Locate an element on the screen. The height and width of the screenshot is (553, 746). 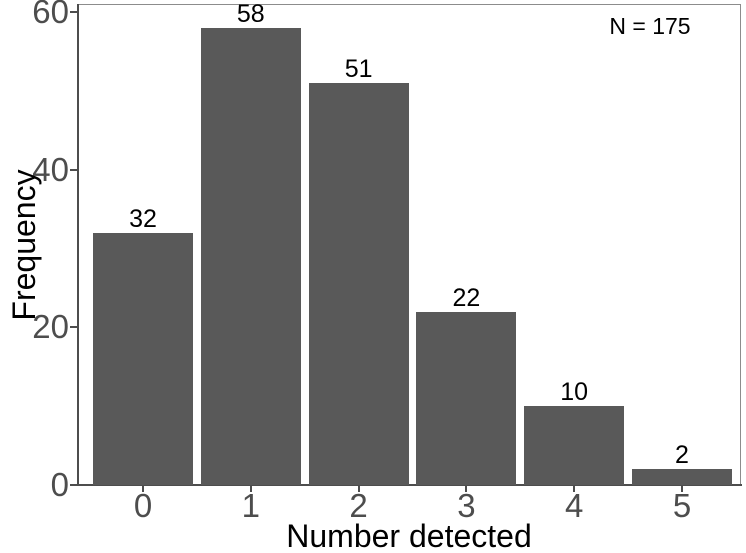
y-tick-label: 20 is located at coordinates (50, 327).